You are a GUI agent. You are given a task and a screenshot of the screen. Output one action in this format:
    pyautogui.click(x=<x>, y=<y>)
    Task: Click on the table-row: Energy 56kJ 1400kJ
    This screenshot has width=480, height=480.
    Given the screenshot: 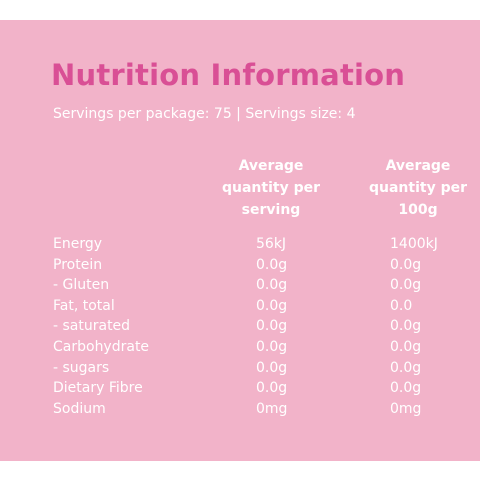 What is the action you would take?
    pyautogui.click(x=240, y=244)
    